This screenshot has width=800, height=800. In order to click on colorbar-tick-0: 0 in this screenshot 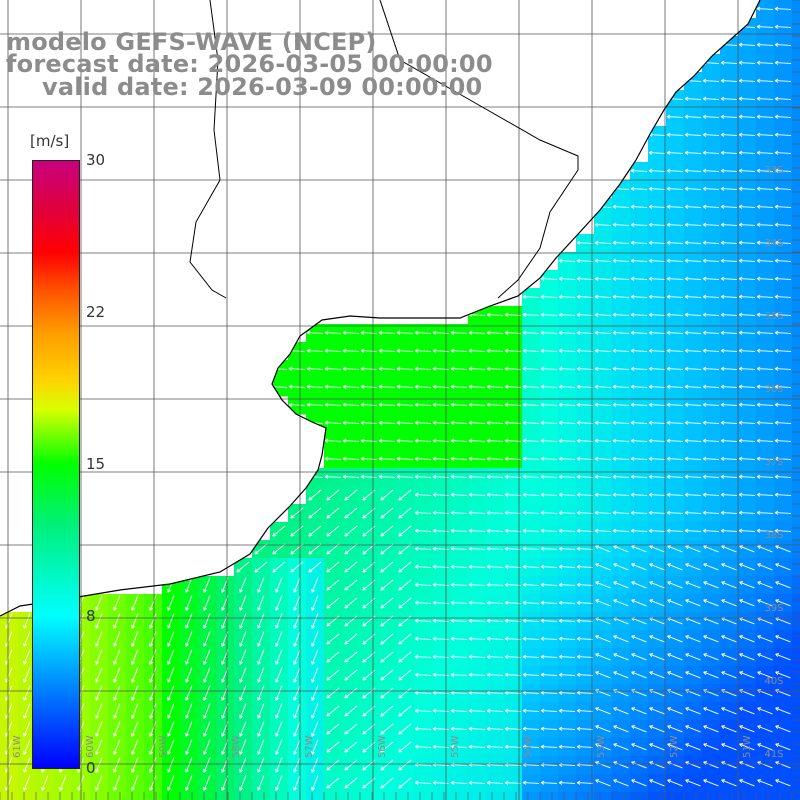, I will do `click(91, 768)`.